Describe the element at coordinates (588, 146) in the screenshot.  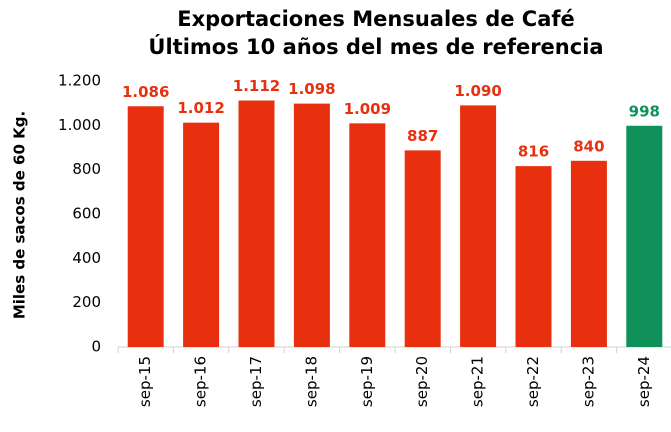
I see `data-label: 840` at that location.